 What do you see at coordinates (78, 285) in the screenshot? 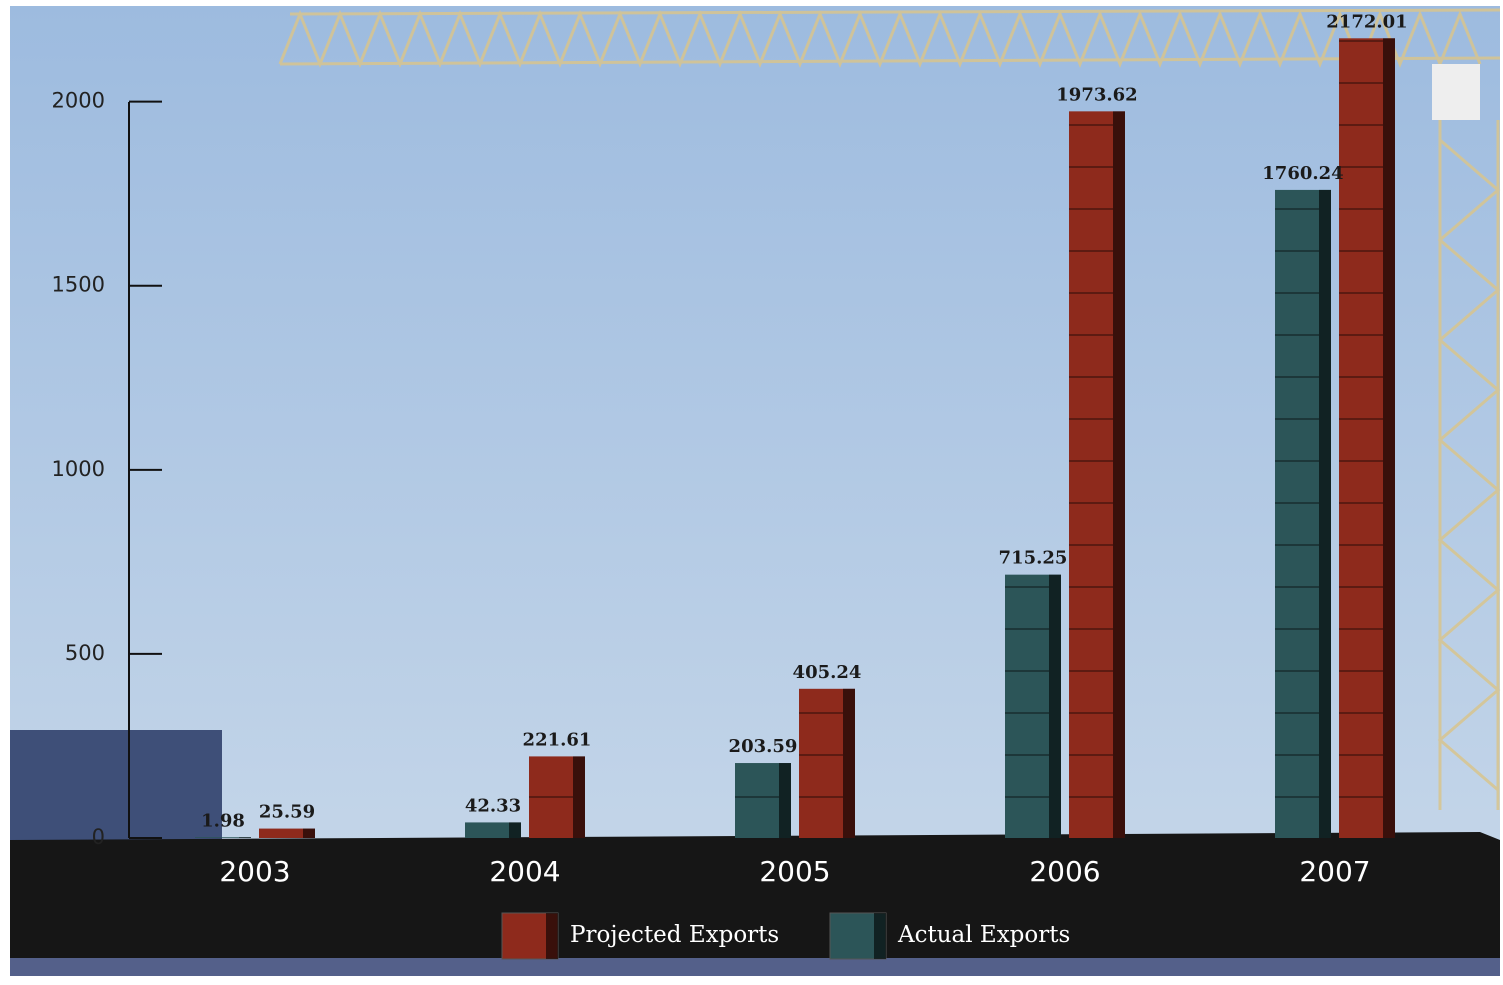
I see `y-tick-label: 1500` at bounding box center [78, 285].